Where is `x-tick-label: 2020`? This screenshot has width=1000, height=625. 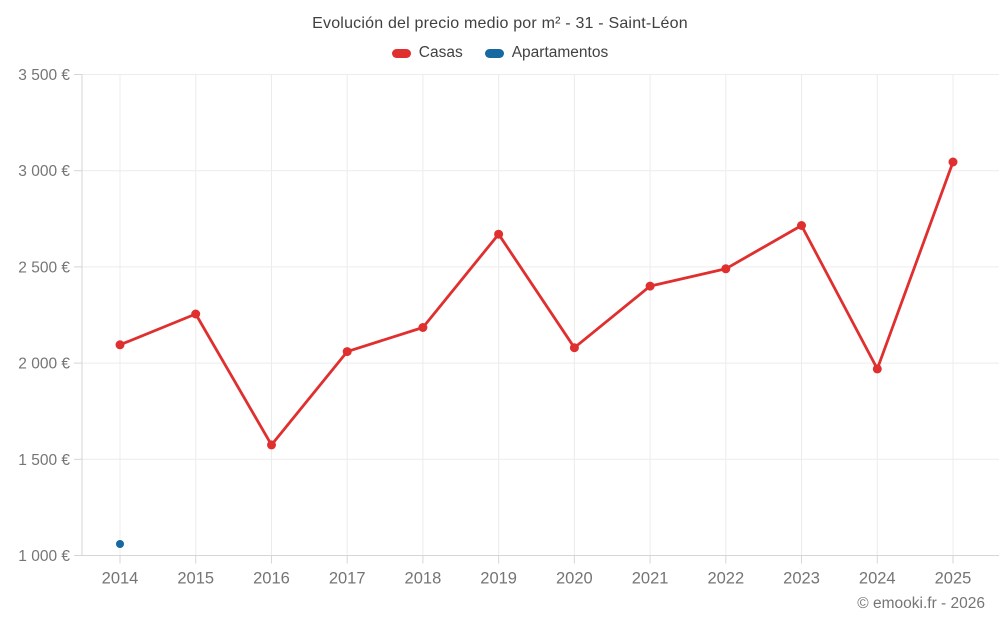
x-tick-label: 2020 is located at coordinates (574, 579).